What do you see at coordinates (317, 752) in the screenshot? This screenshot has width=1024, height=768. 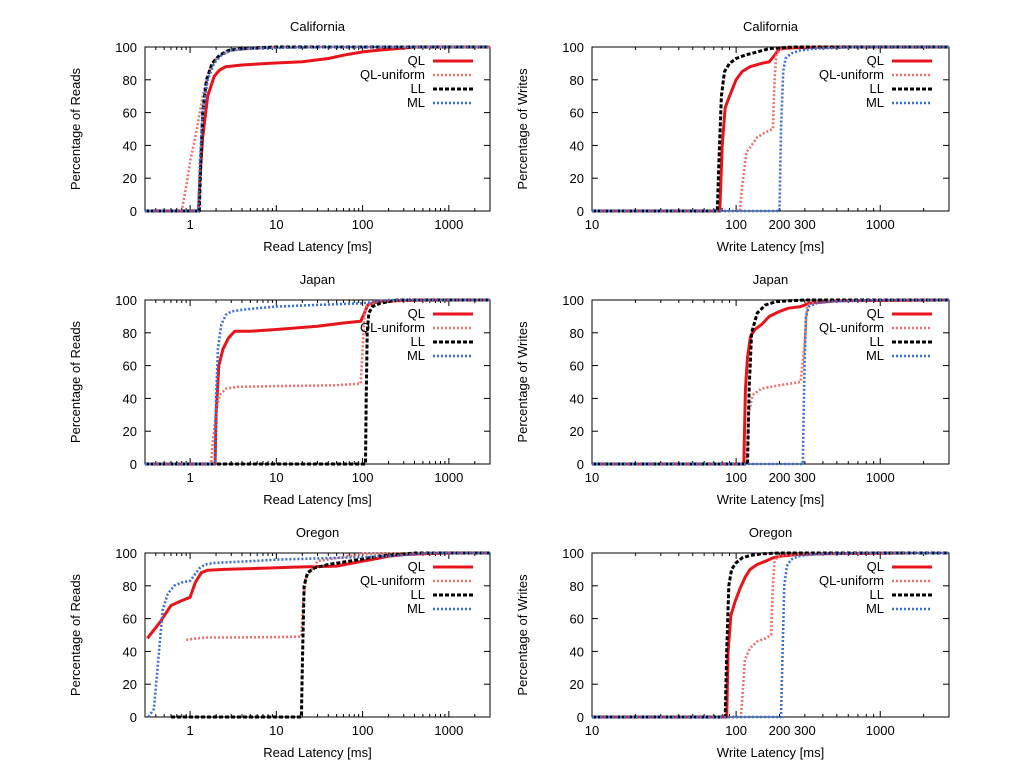 I see `x-axis-label: Read Latency [ms]` at bounding box center [317, 752].